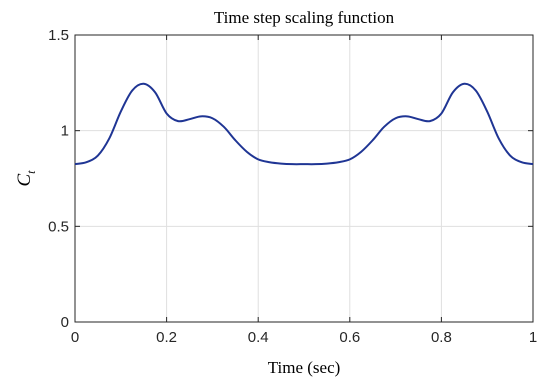 This screenshot has width=540, height=381. What do you see at coordinates (31, 172) in the screenshot?
I see `y-axis-label-subscript: t` at bounding box center [31, 172].